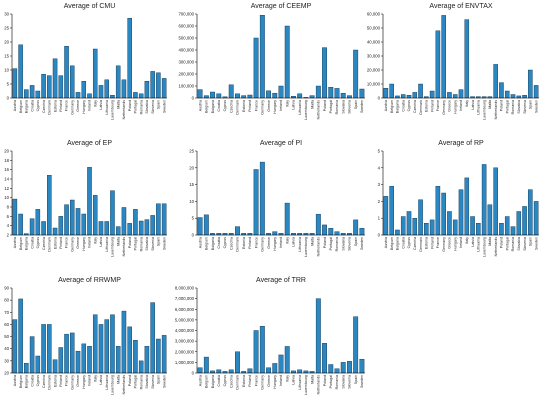  I want to click on y-tick-label: 2, so click(8, 235).